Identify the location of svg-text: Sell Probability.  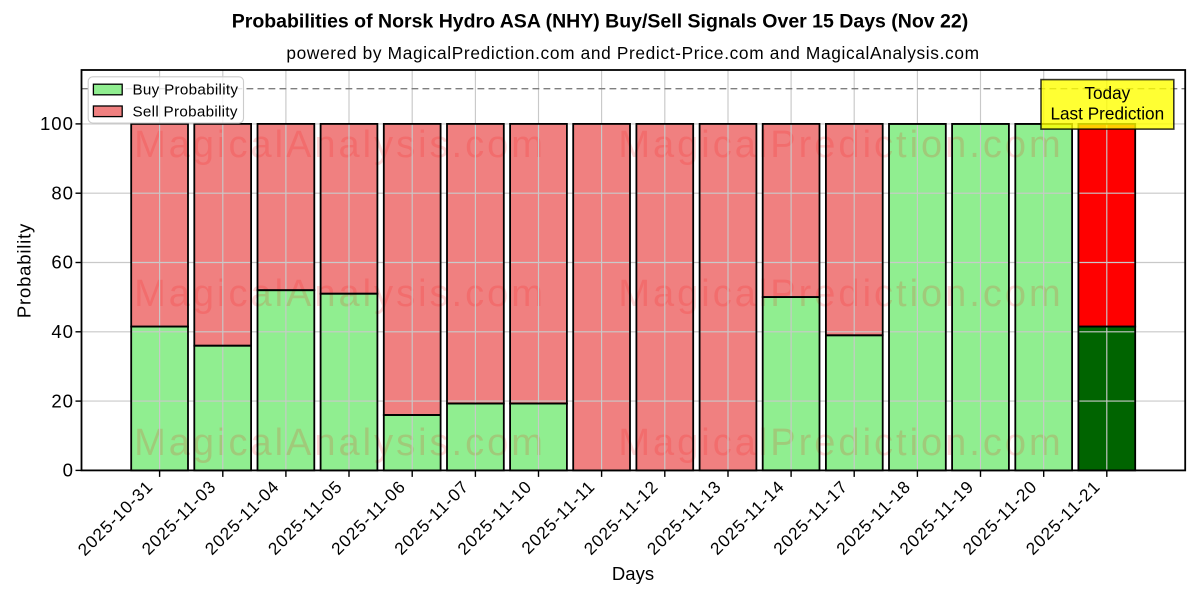
(185, 111).